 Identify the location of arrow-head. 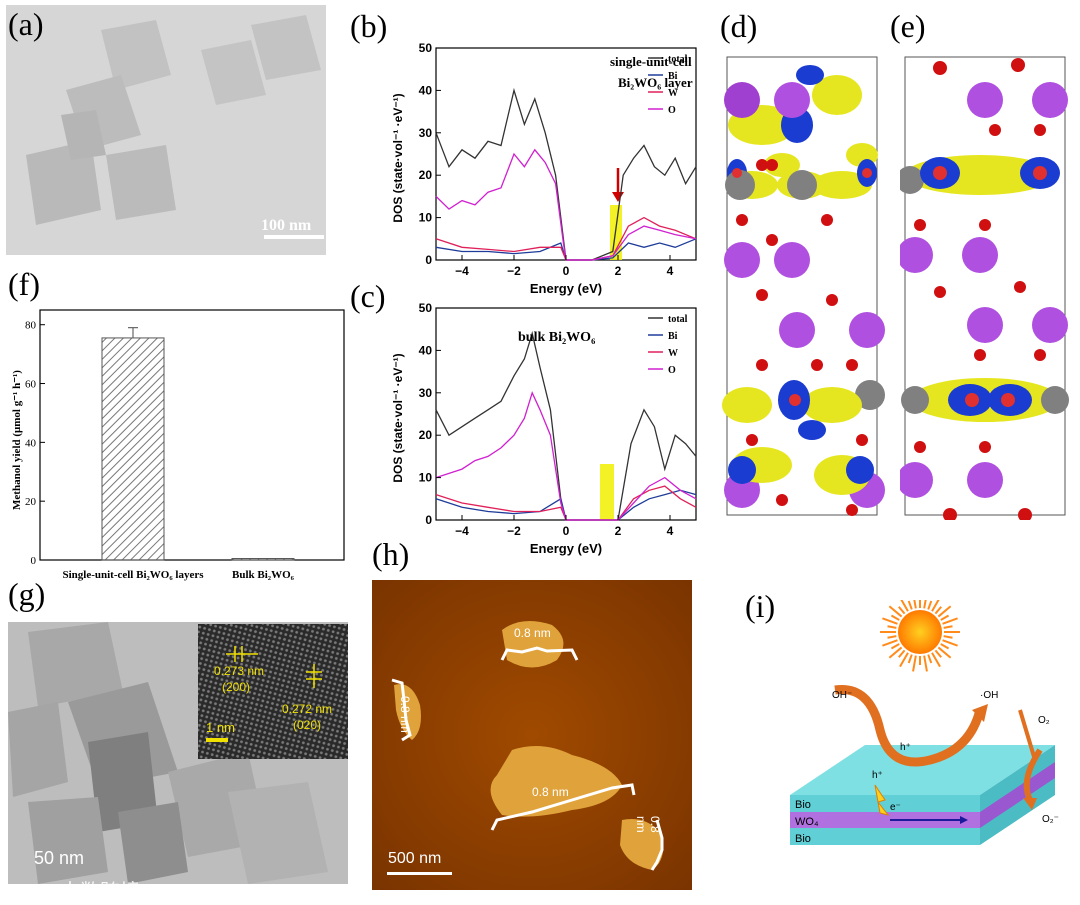
(618, 197).